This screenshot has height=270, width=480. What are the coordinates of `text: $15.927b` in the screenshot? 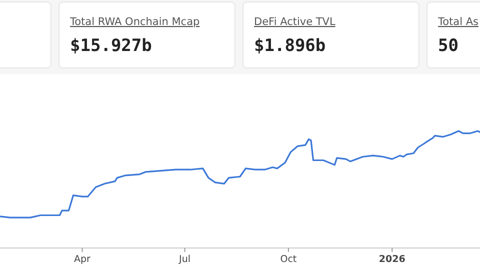 It's located at (111, 46).